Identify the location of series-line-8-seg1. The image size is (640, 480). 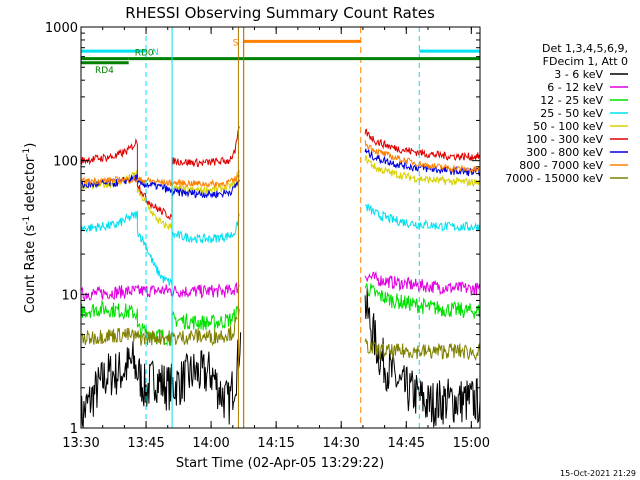
(160, 181).